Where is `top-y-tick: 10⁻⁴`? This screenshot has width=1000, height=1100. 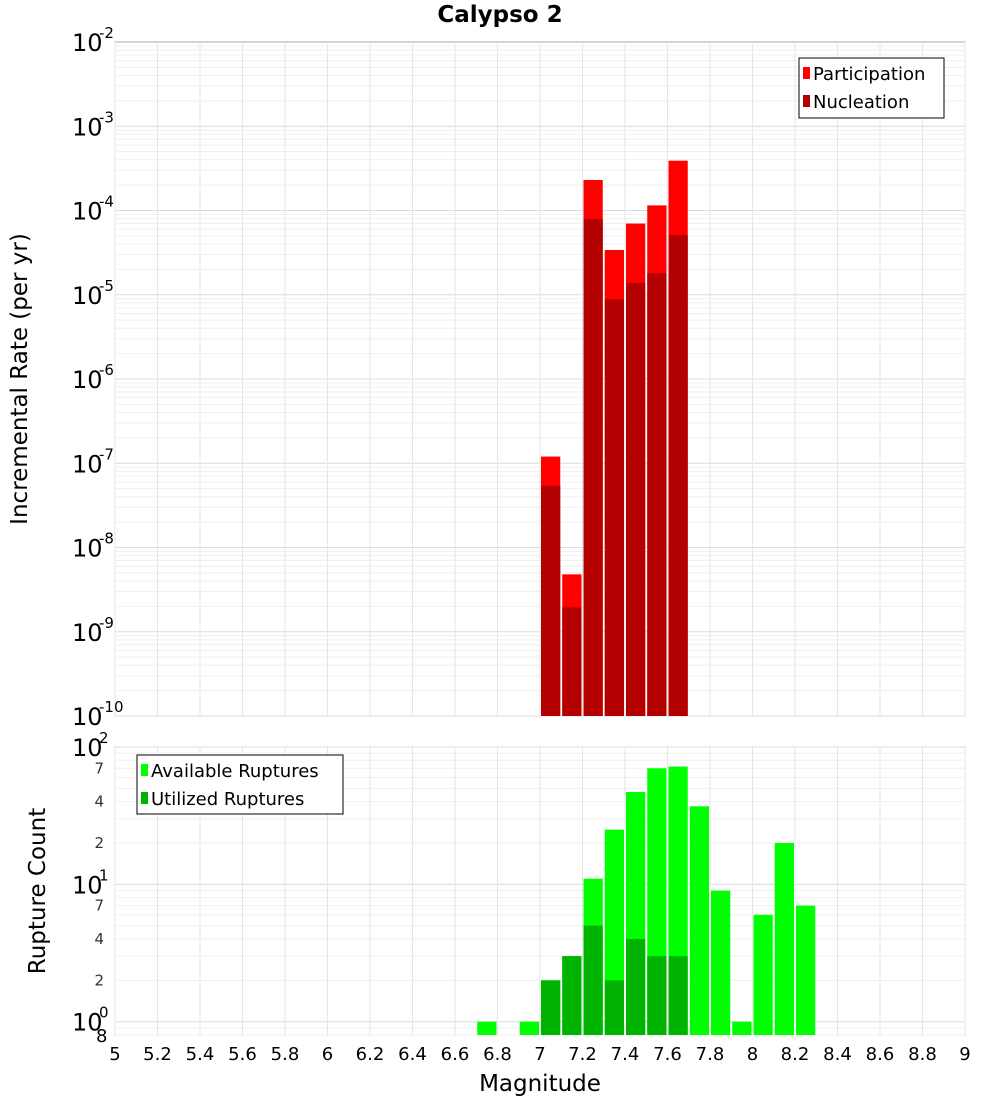
top-y-tick: 10⁻⁴ is located at coordinates (93, 209).